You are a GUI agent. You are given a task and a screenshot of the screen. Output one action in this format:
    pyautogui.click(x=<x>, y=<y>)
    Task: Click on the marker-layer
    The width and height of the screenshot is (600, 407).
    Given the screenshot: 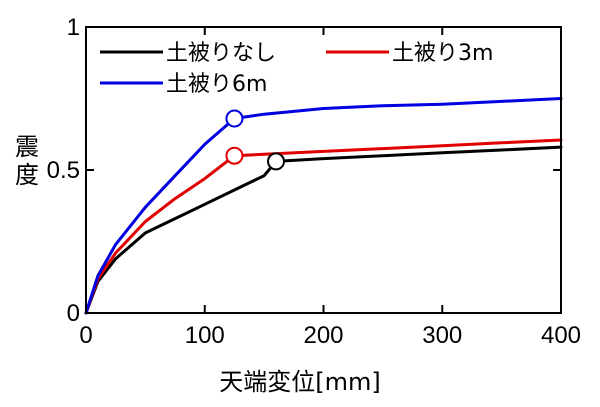 What is the action you would take?
    pyautogui.click(x=255, y=140)
    